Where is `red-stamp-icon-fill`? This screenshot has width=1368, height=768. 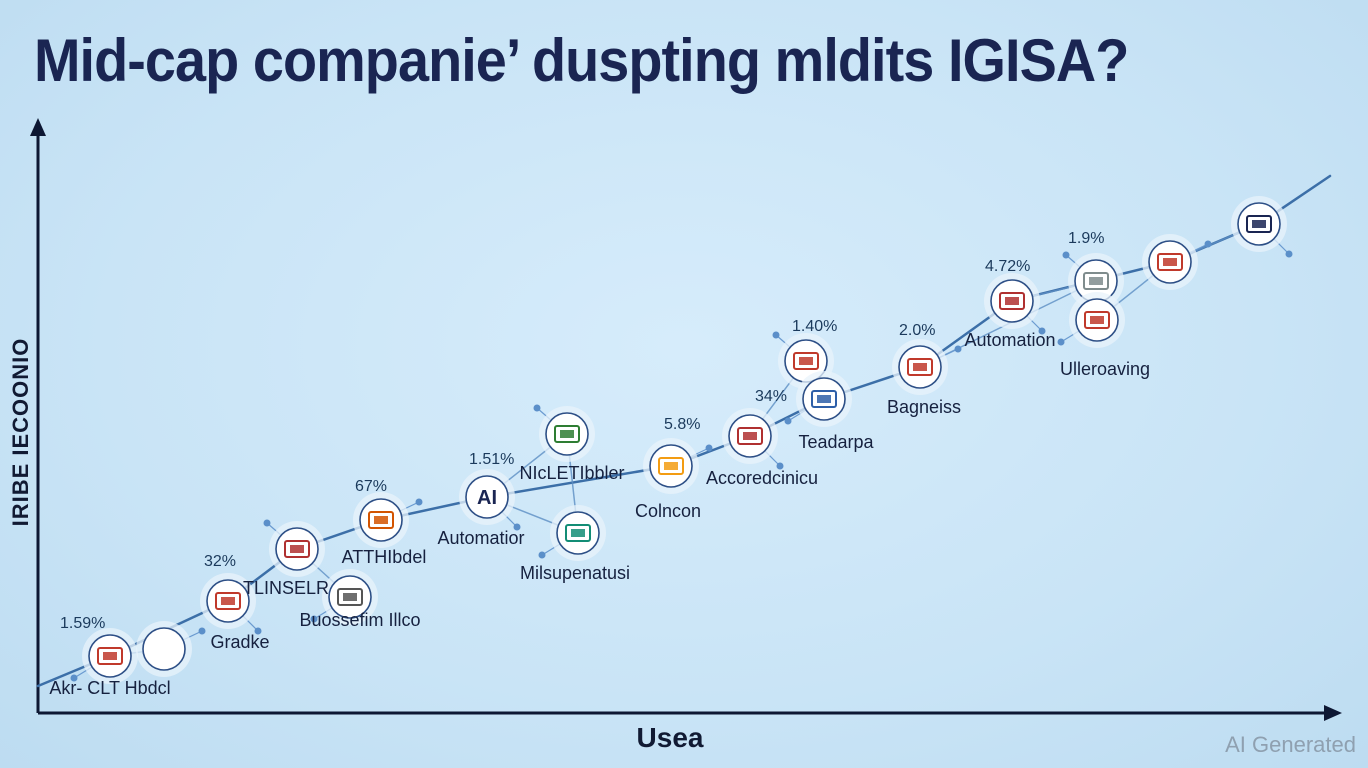
red-stamp-icon-fill is located at coordinates (1097, 320).